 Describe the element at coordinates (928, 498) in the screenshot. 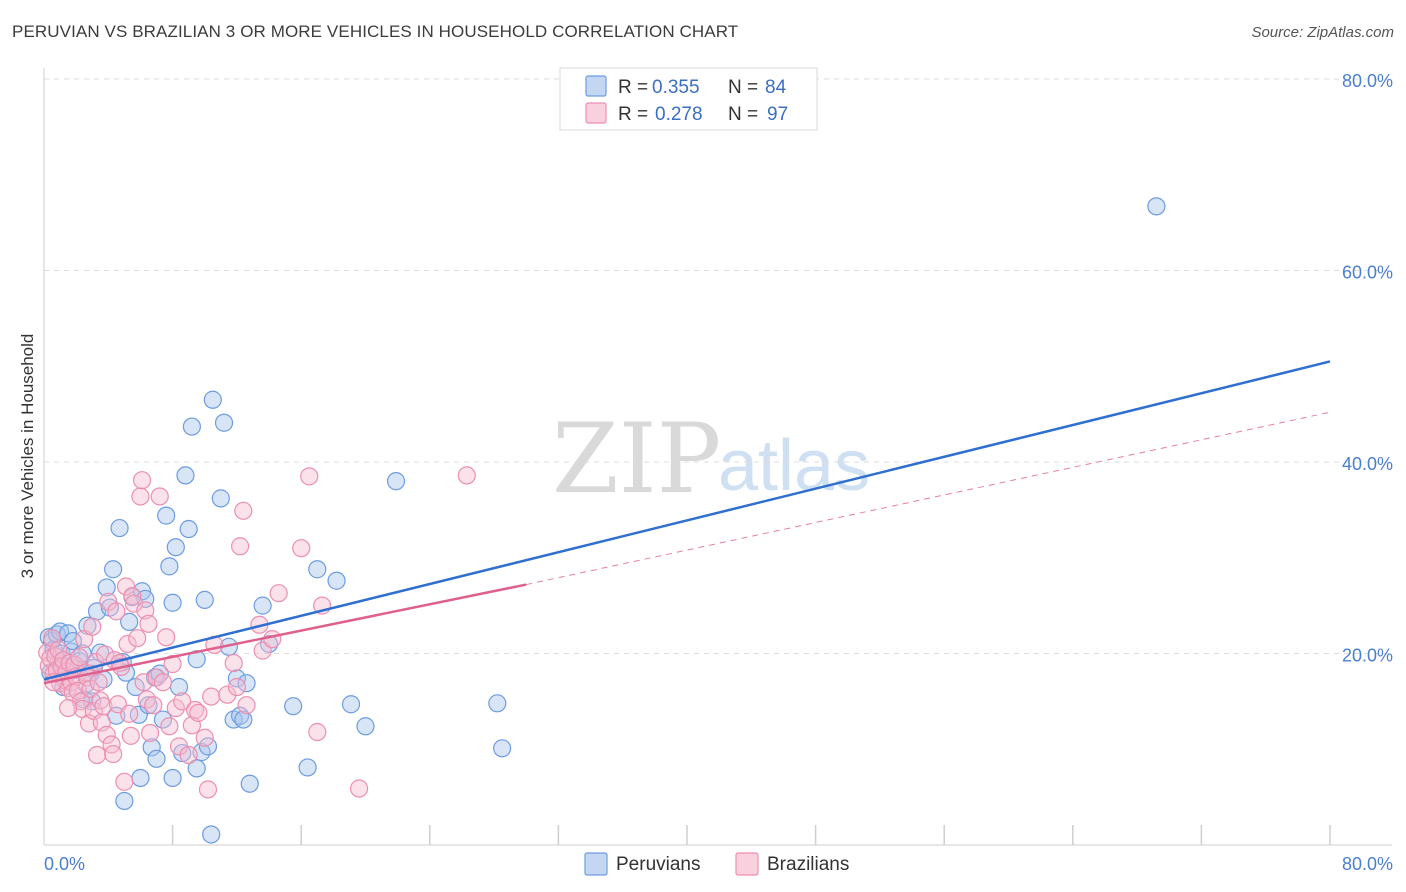

I see `brazilians-trend-extension` at that location.